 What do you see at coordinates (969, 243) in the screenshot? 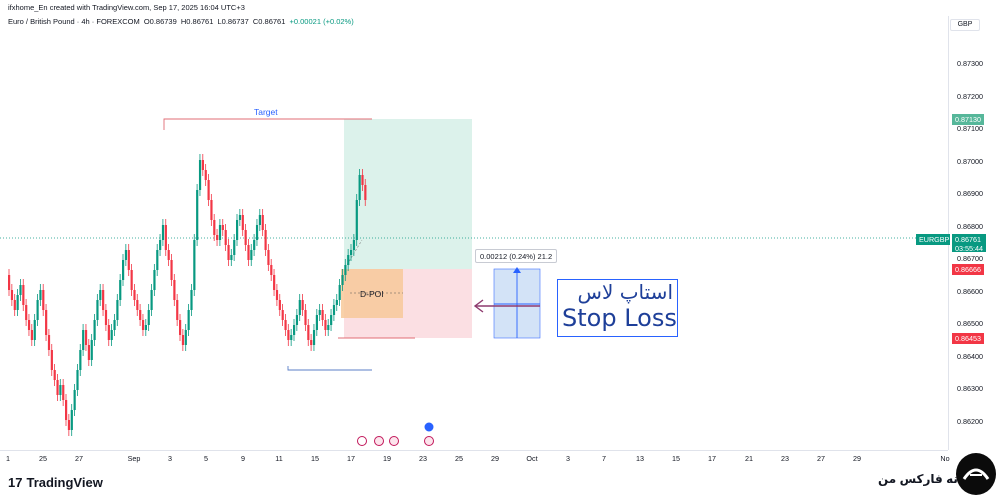
I see `last-price-tag: 0.86761 03:55:44` at bounding box center [969, 243].